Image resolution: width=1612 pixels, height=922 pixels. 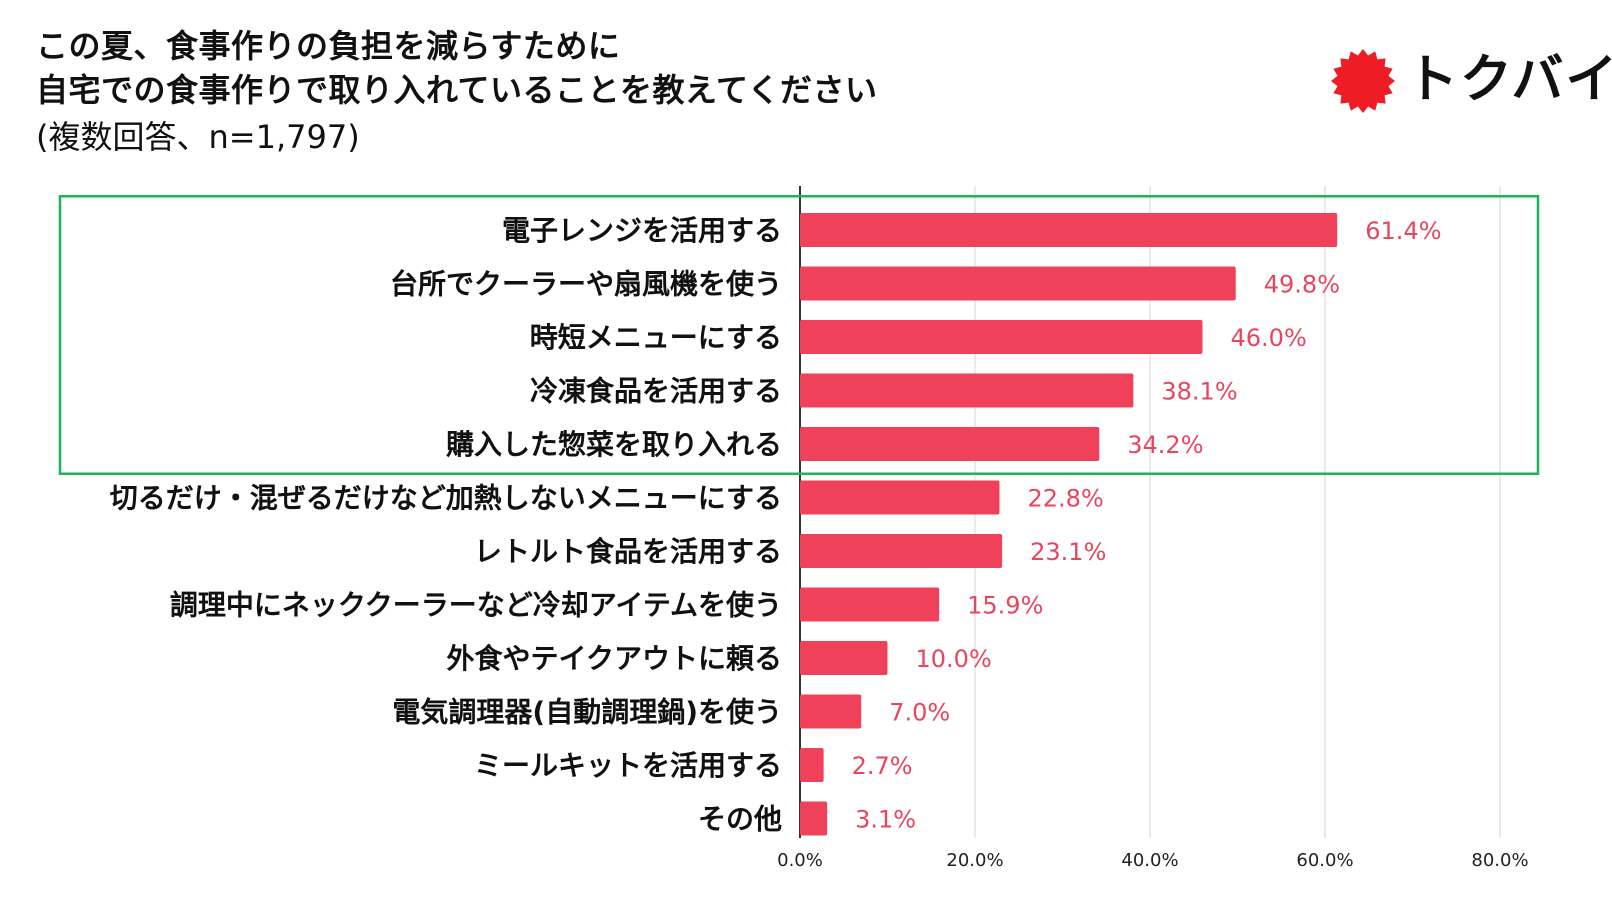 I want to click on value-label: 38.1%, so click(x=1199, y=392).